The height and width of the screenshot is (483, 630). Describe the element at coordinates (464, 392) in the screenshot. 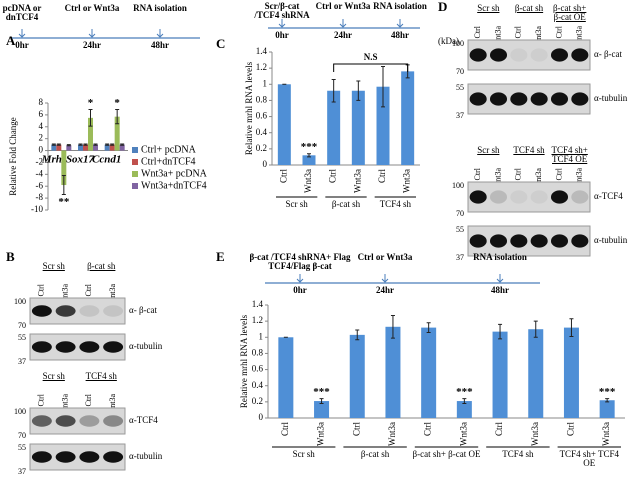

I see `significance: ***` at that location.